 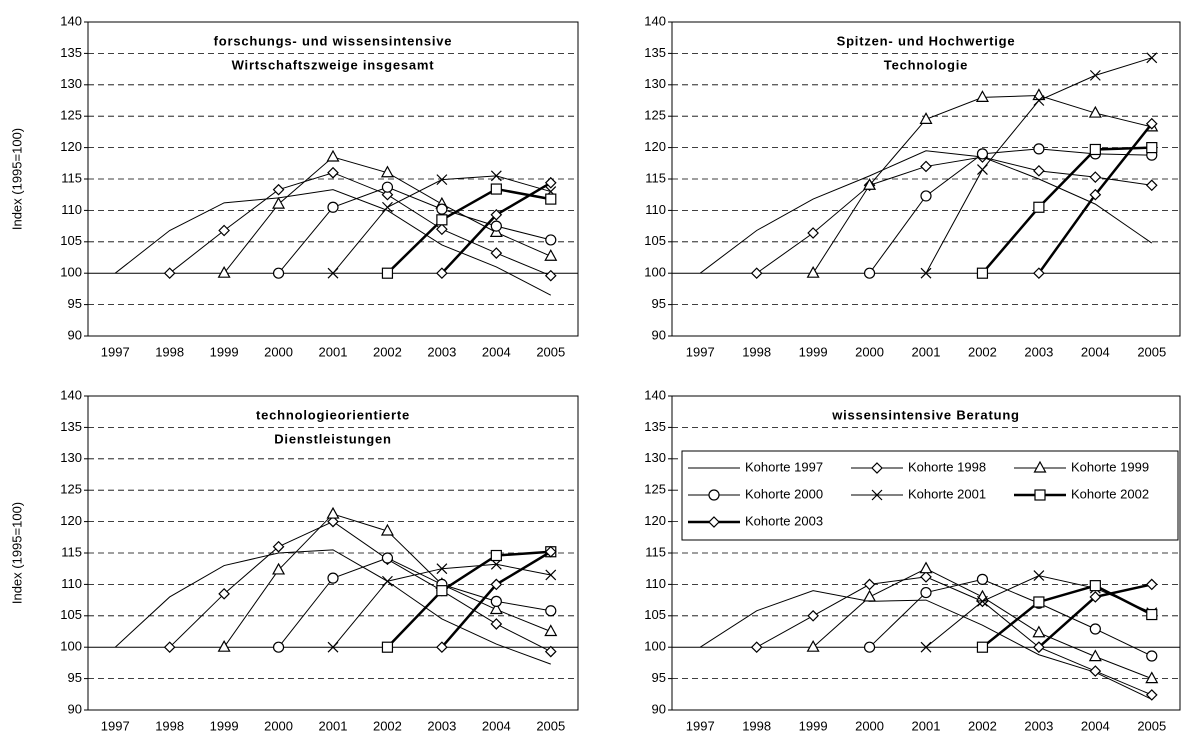 I want to click on x-tick-label: 2004, so click(x=496, y=725).